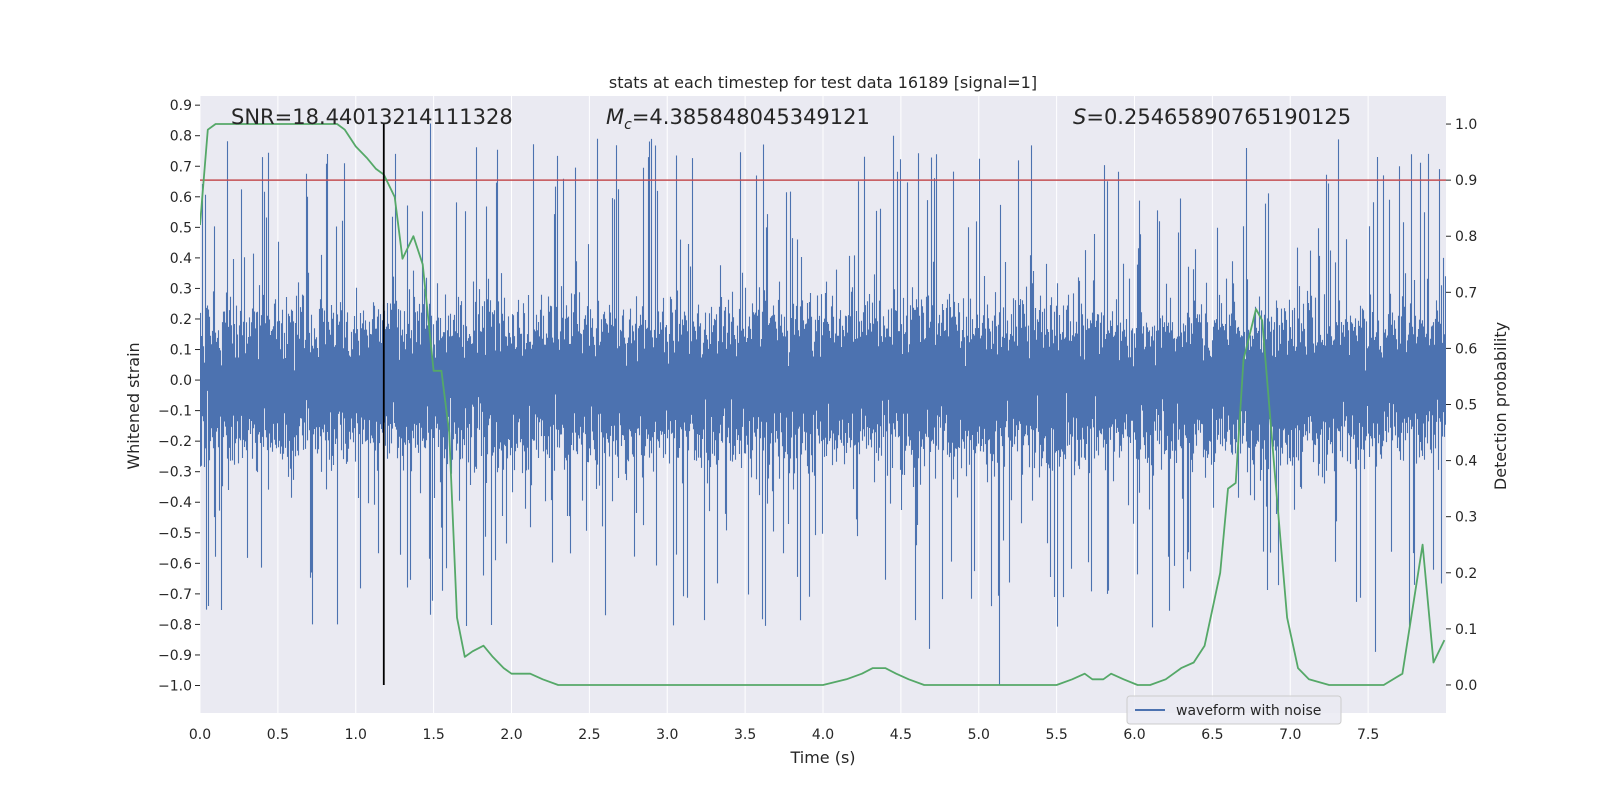 Image resolution: width=1600 pixels, height=800 pixels. Describe the element at coordinates (667, 735) in the screenshot. I see `x-tick-label: 3.0` at that location.